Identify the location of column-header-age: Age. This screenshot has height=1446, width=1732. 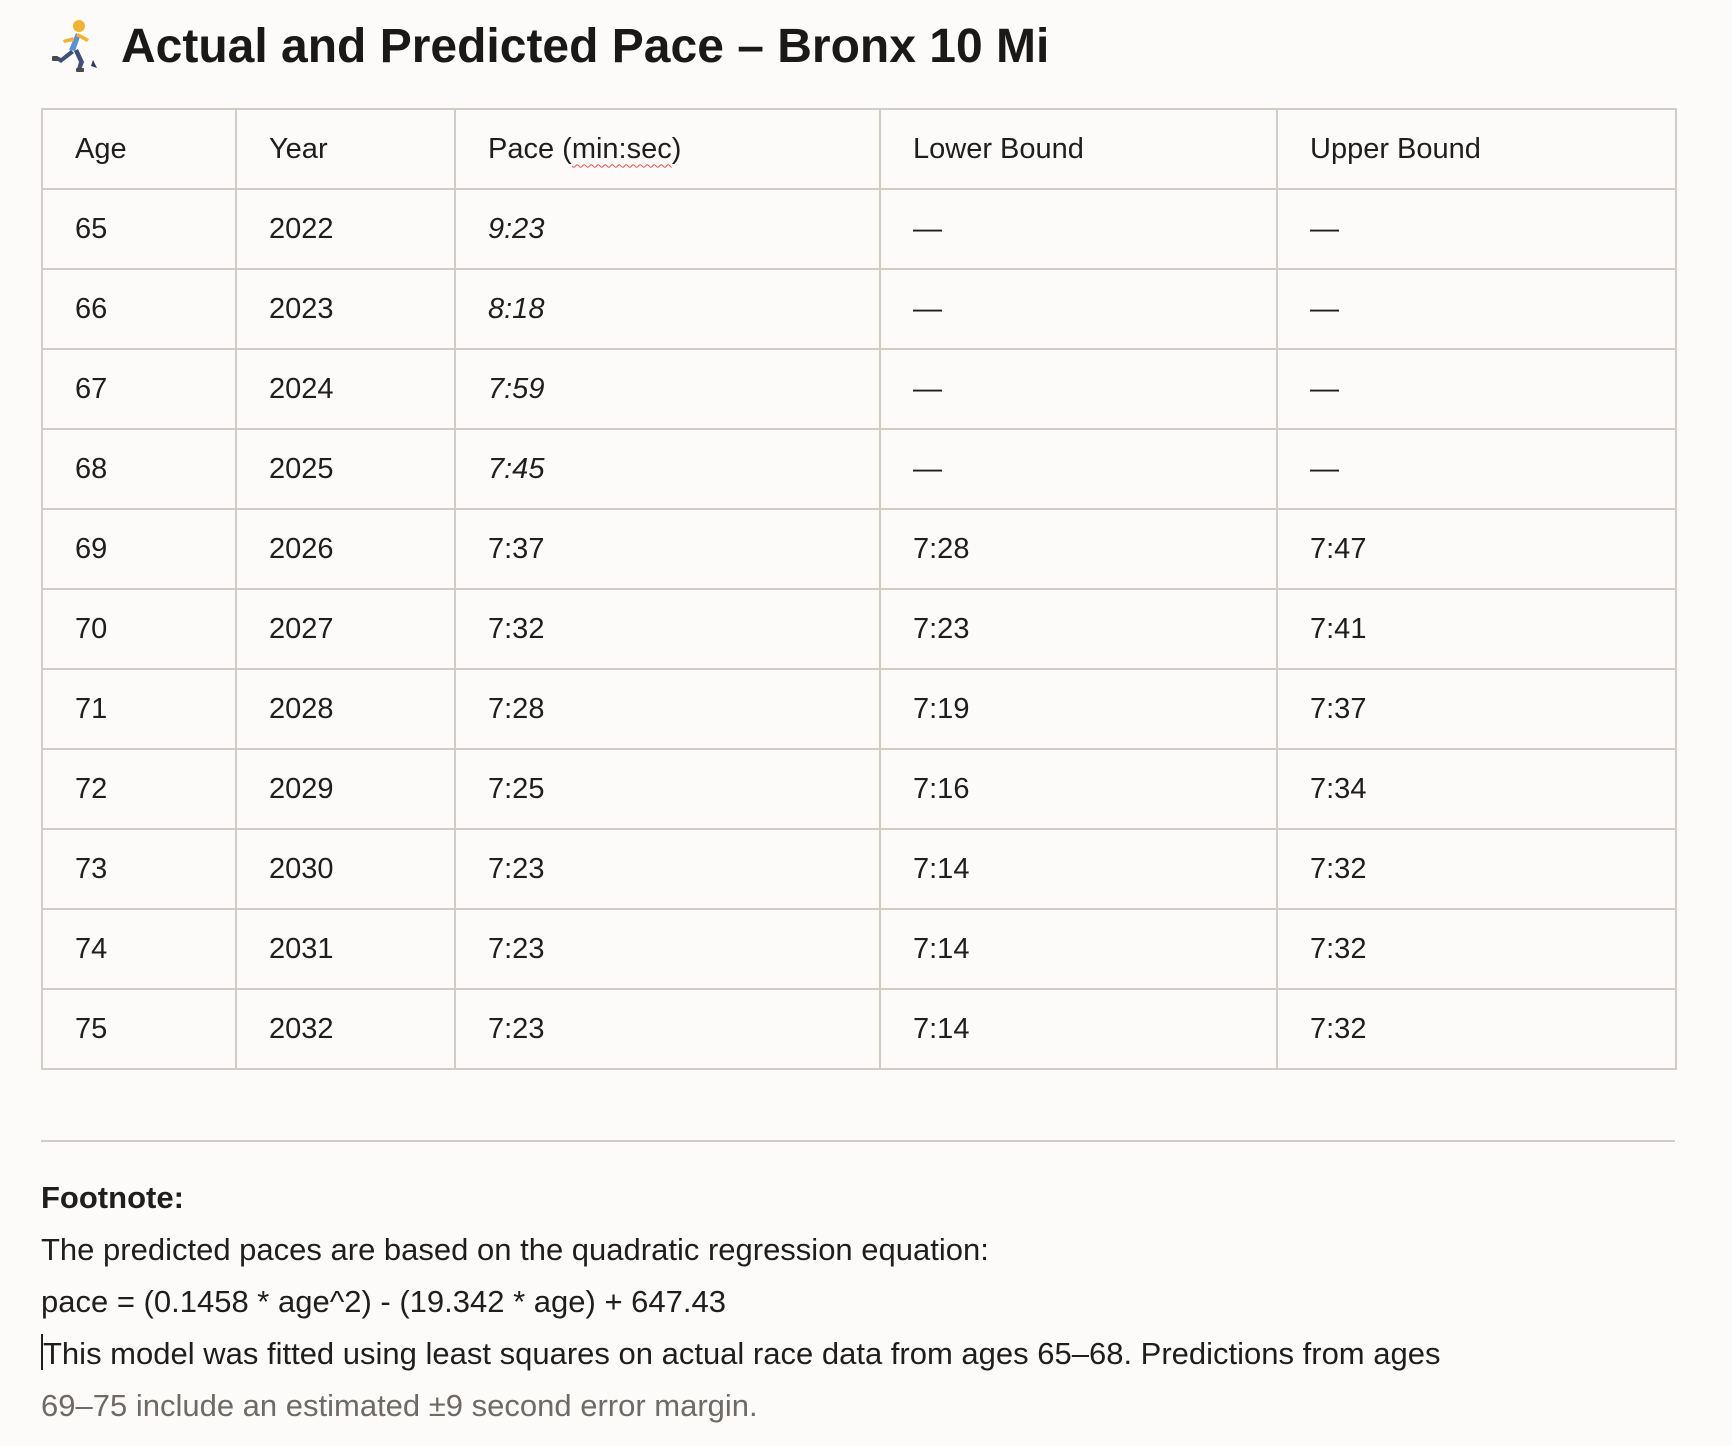
(139, 149).